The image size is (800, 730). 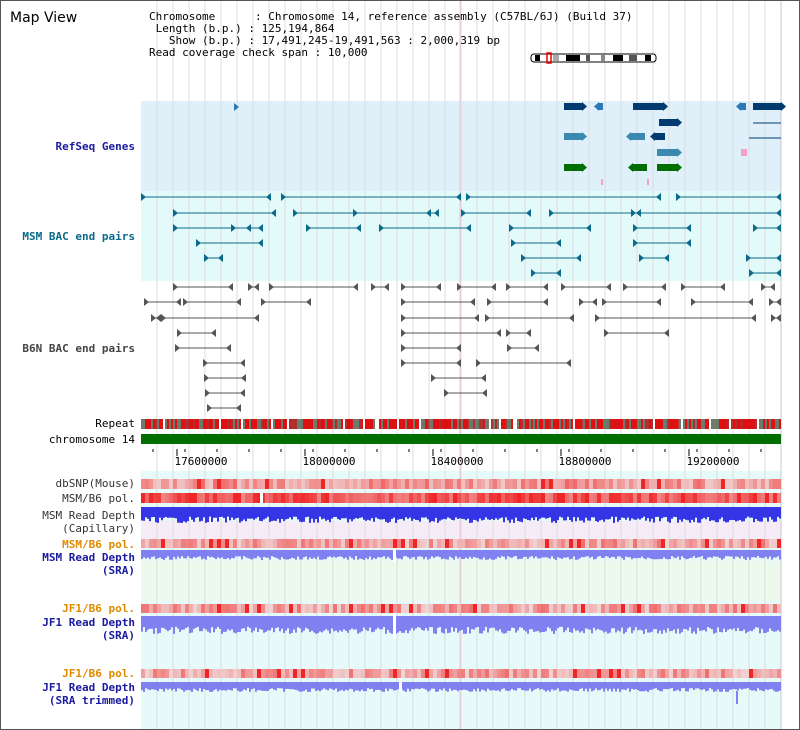 What do you see at coordinates (78, 348) in the screenshot?
I see `track-label-b6n-bac: B6N BAC end pairs` at bounding box center [78, 348].